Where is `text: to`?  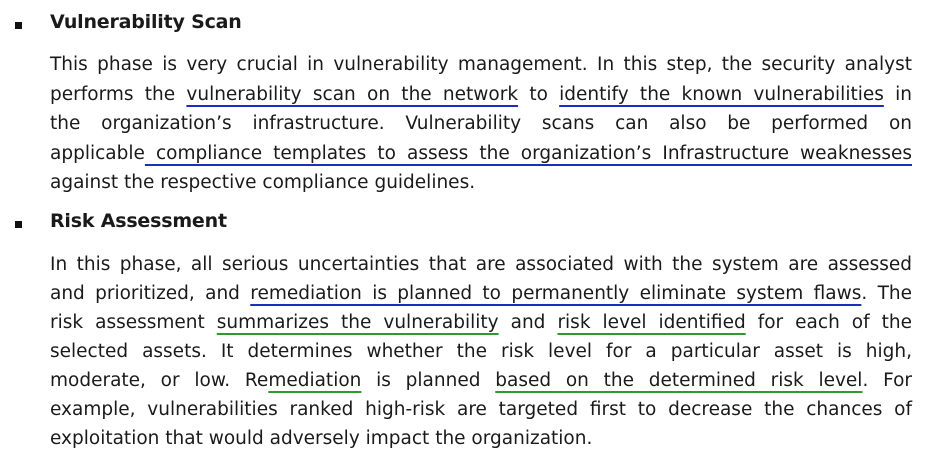
text: to is located at coordinates (539, 94).